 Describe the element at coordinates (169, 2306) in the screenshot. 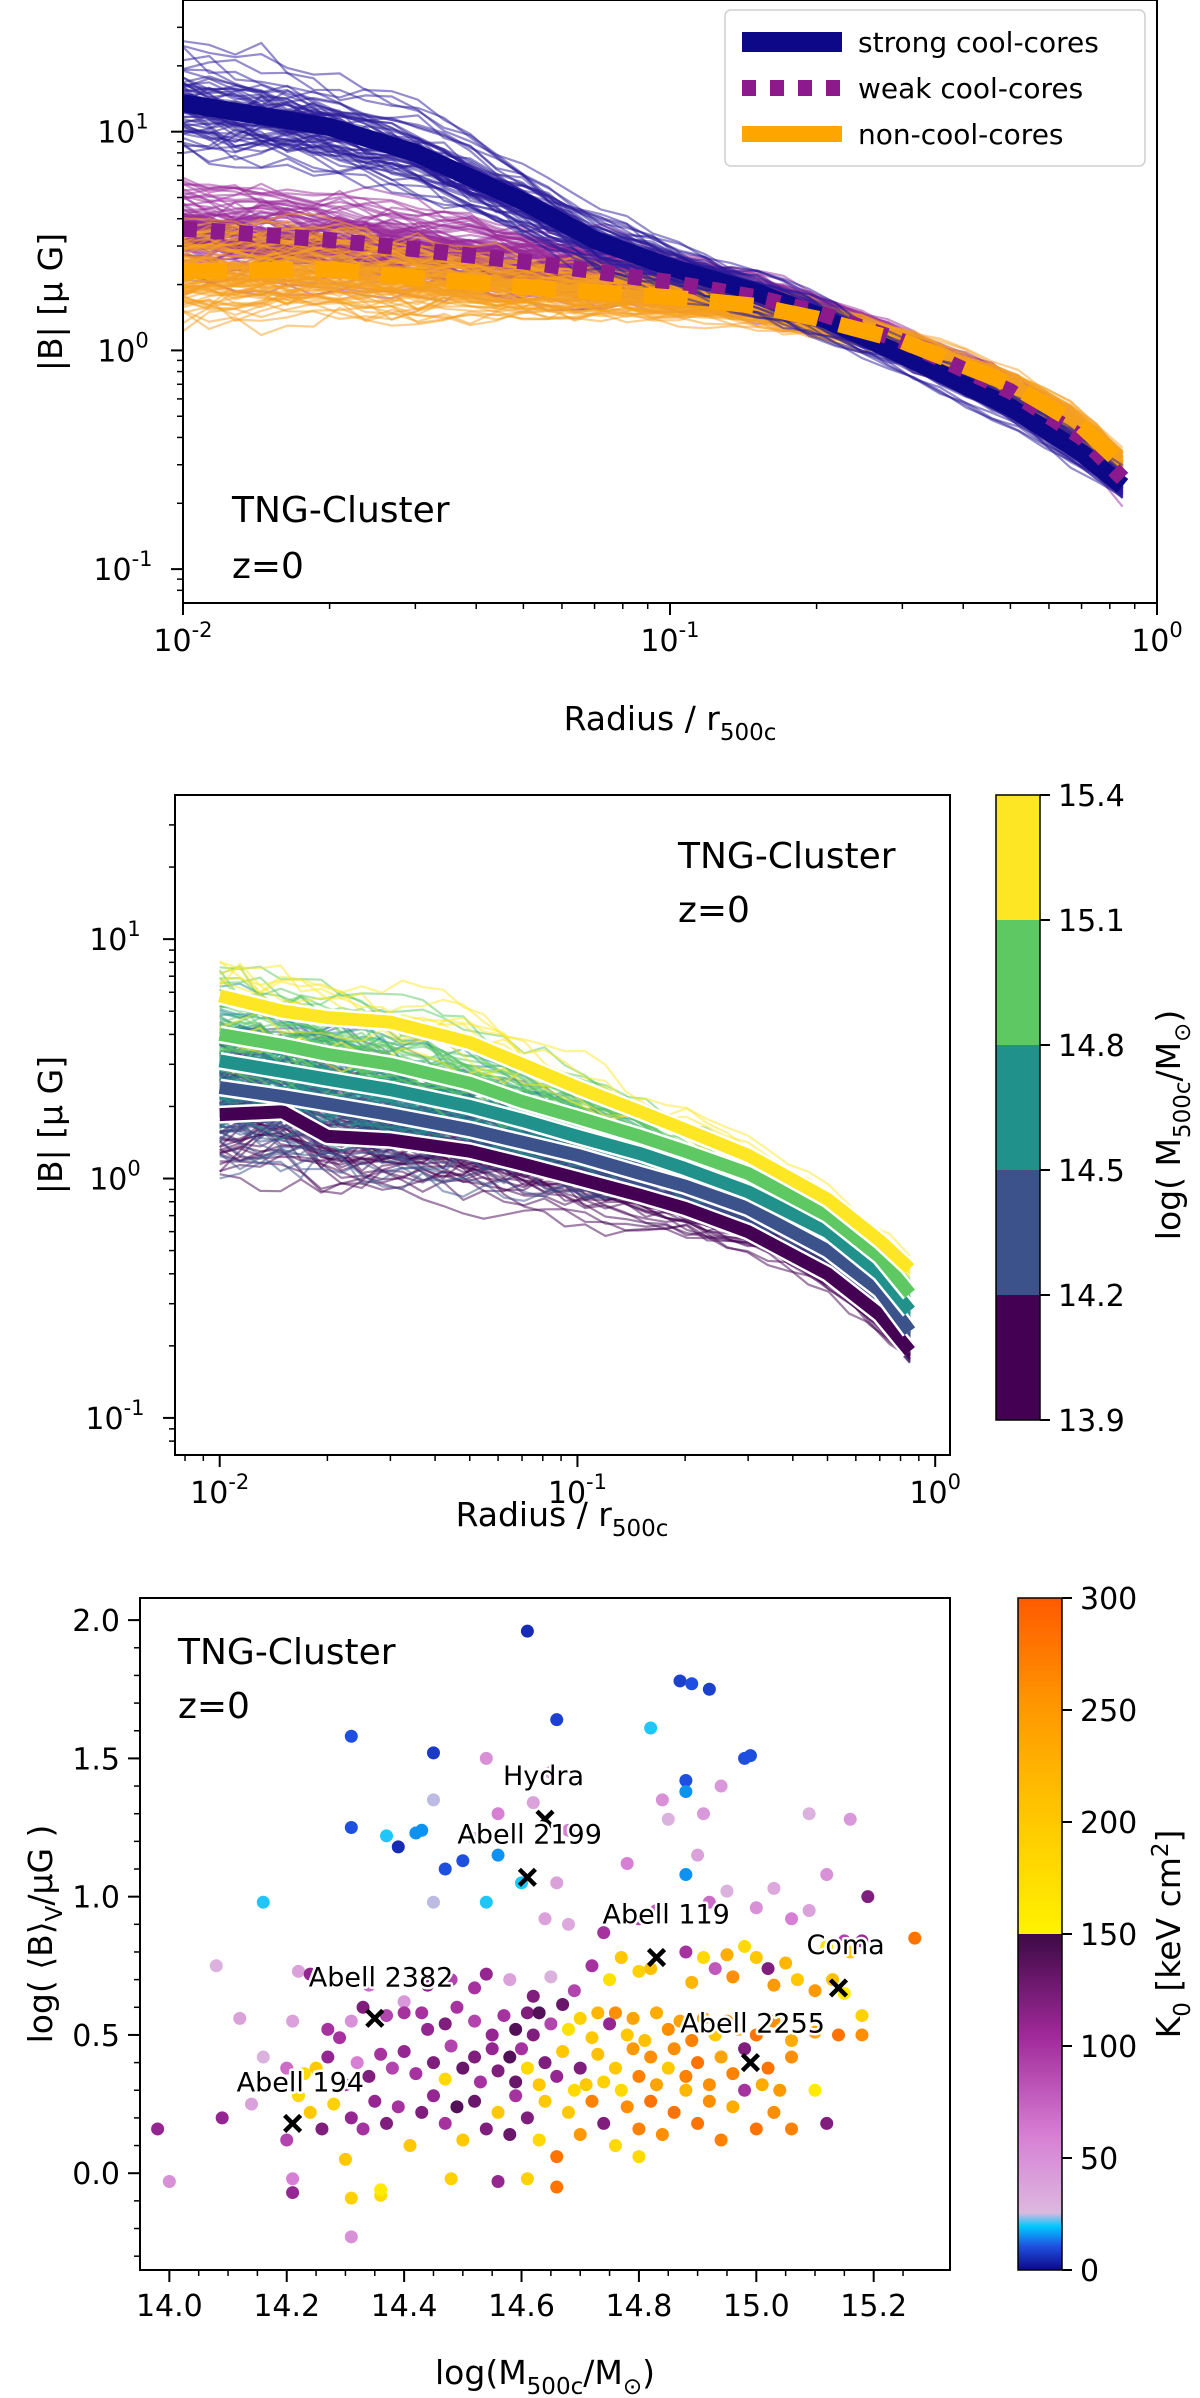

I see `p3-xtick-label-0: 14.0` at that location.